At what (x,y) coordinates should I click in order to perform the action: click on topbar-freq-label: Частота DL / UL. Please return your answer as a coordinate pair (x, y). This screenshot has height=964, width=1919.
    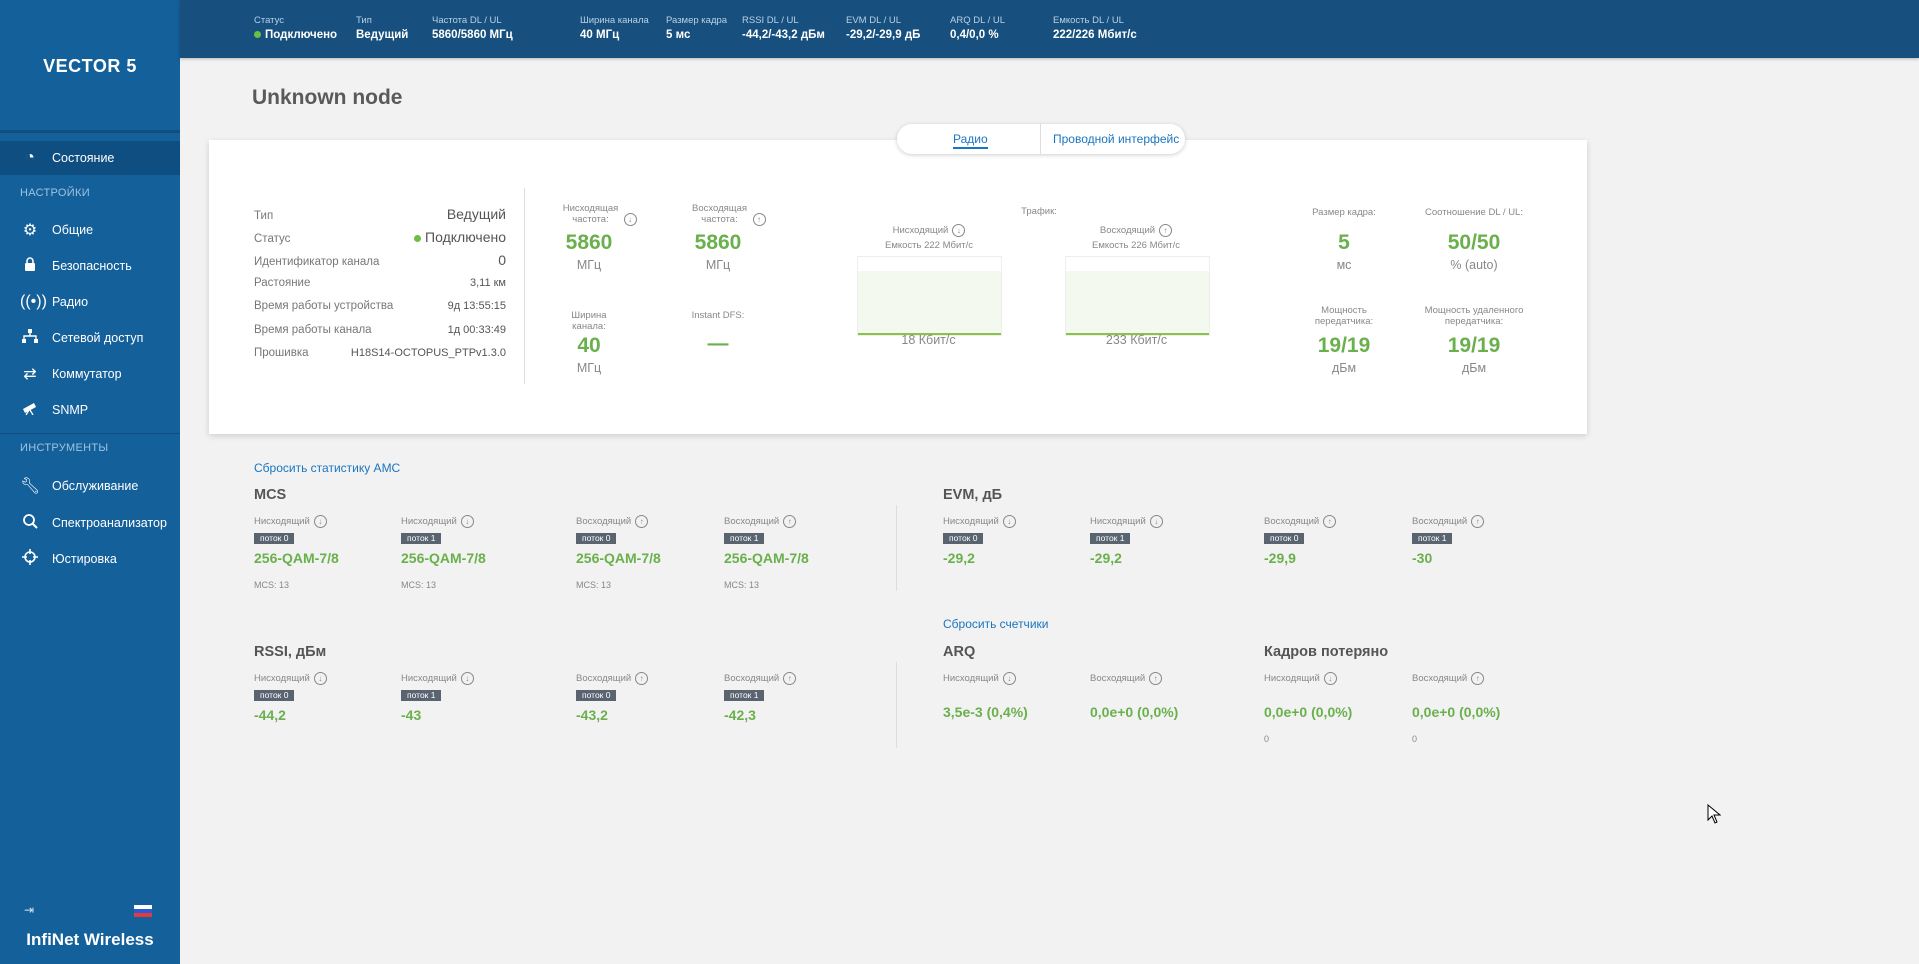
    Looking at the image, I should click on (467, 20).